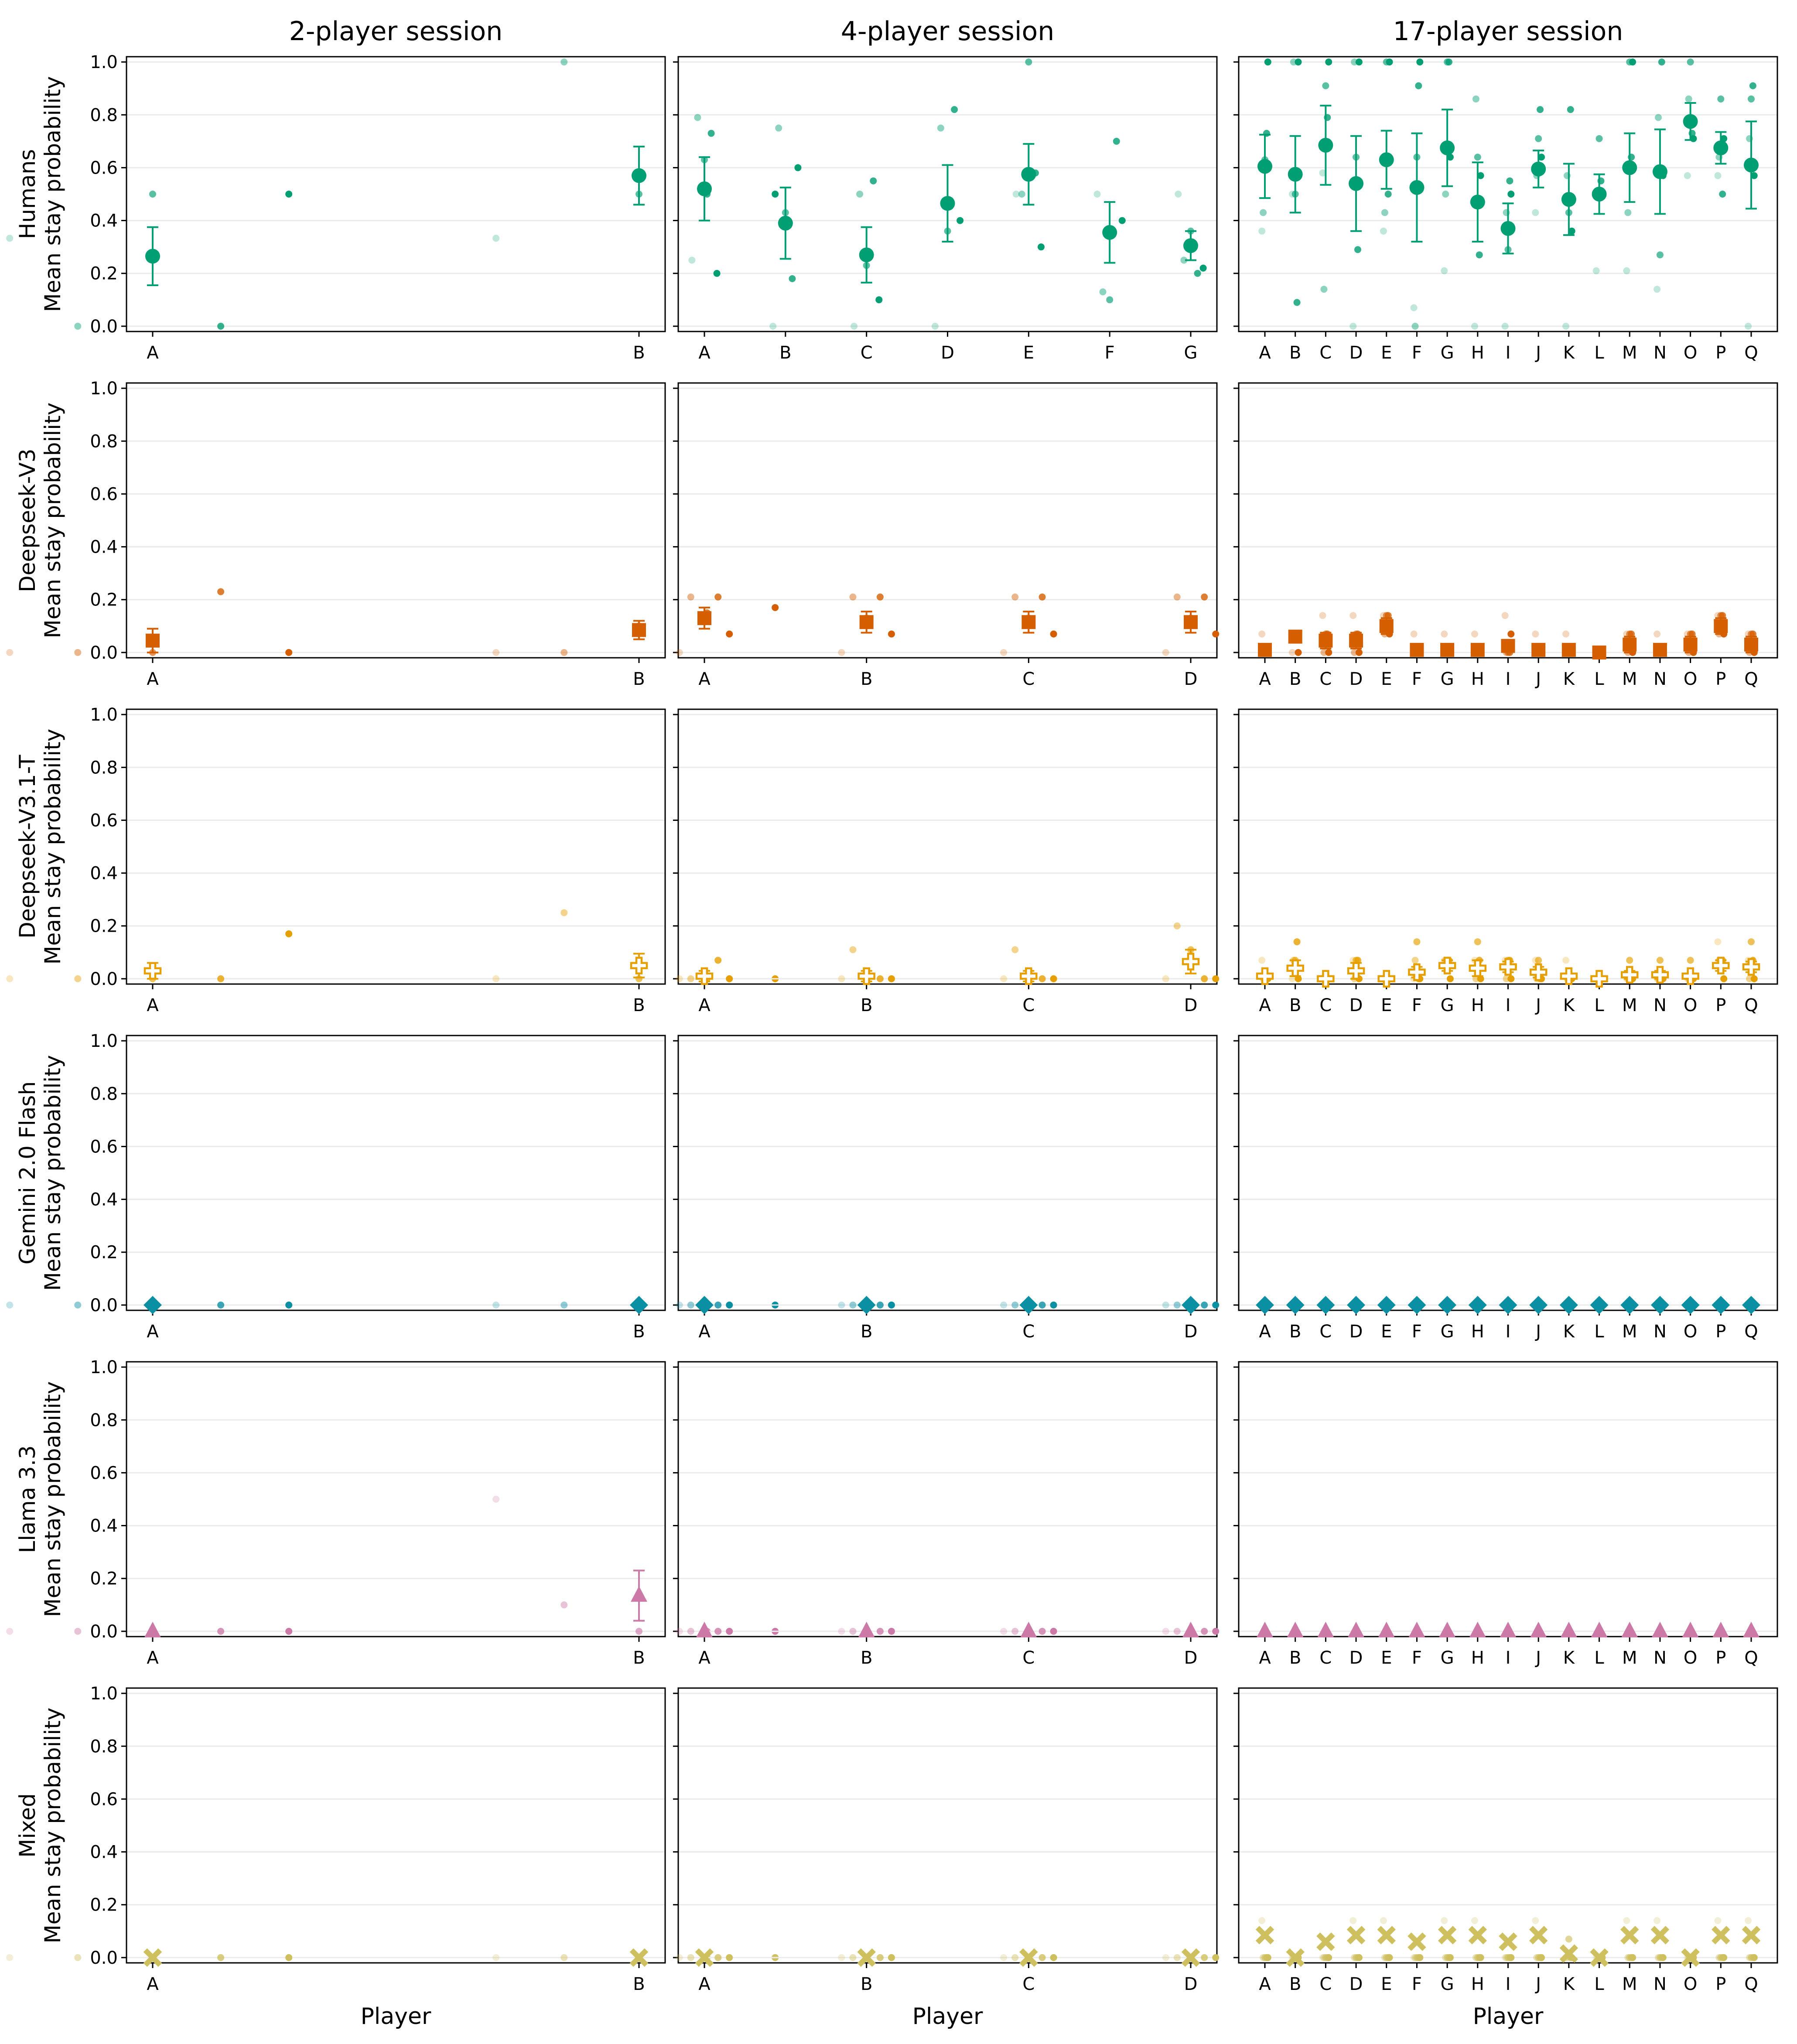  Describe the element at coordinates (1508, 1005) in the screenshot. I see `x-tick-label: I` at that location.